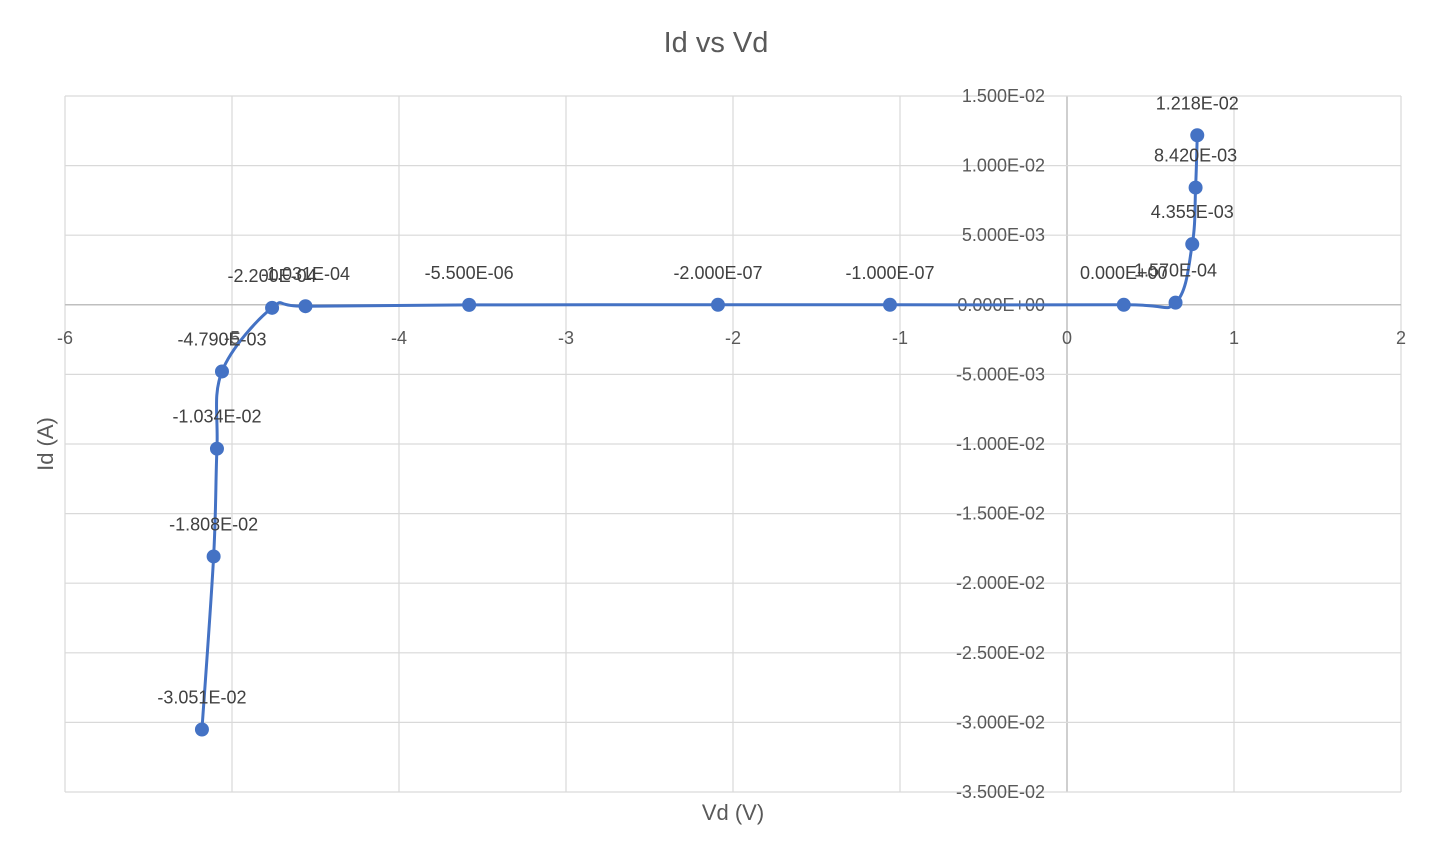 The image size is (1432, 863). Describe the element at coordinates (733, 812) in the screenshot. I see `x-axis-title: Vd (V)` at that location.